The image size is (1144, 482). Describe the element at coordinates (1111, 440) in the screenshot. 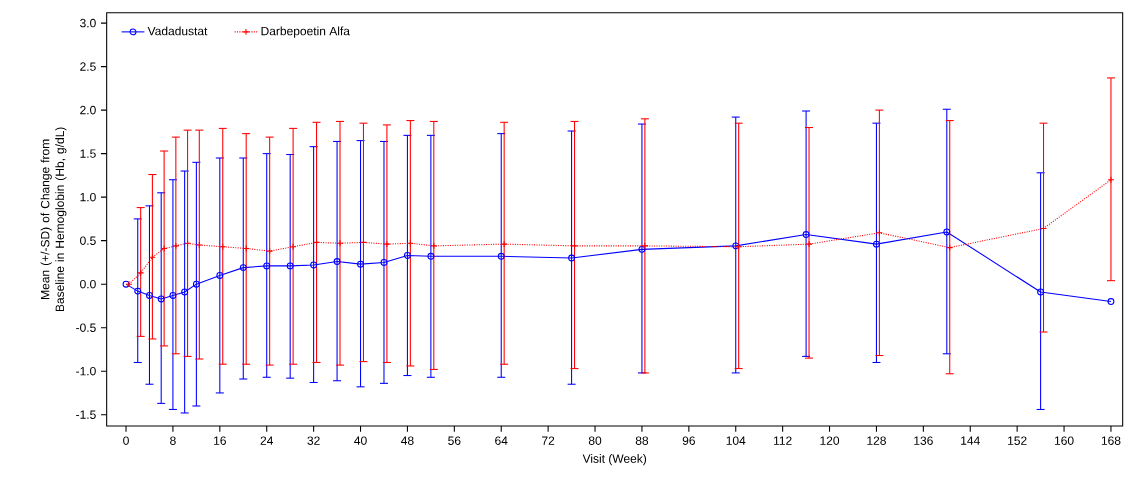

I see `x-tick-label: 168` at that location.